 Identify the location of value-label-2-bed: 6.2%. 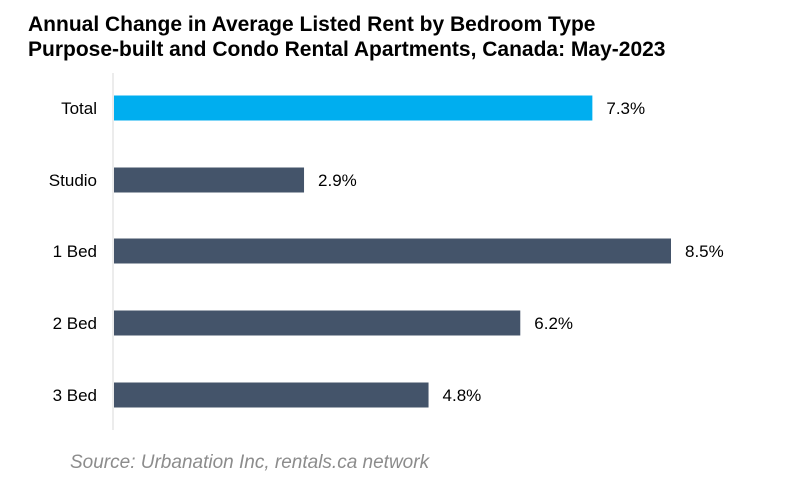
(553, 323).